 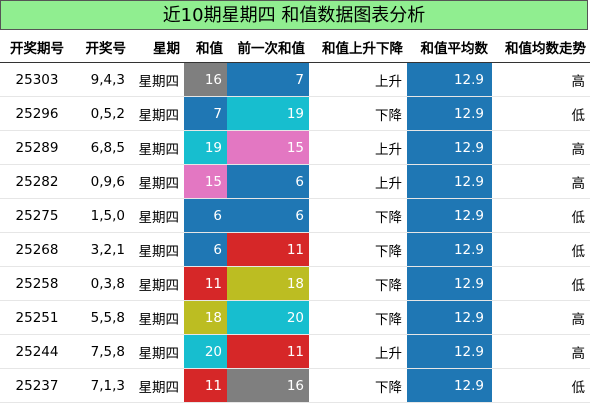 I want to click on column-header-4: 前一次和值, so click(x=268, y=47).